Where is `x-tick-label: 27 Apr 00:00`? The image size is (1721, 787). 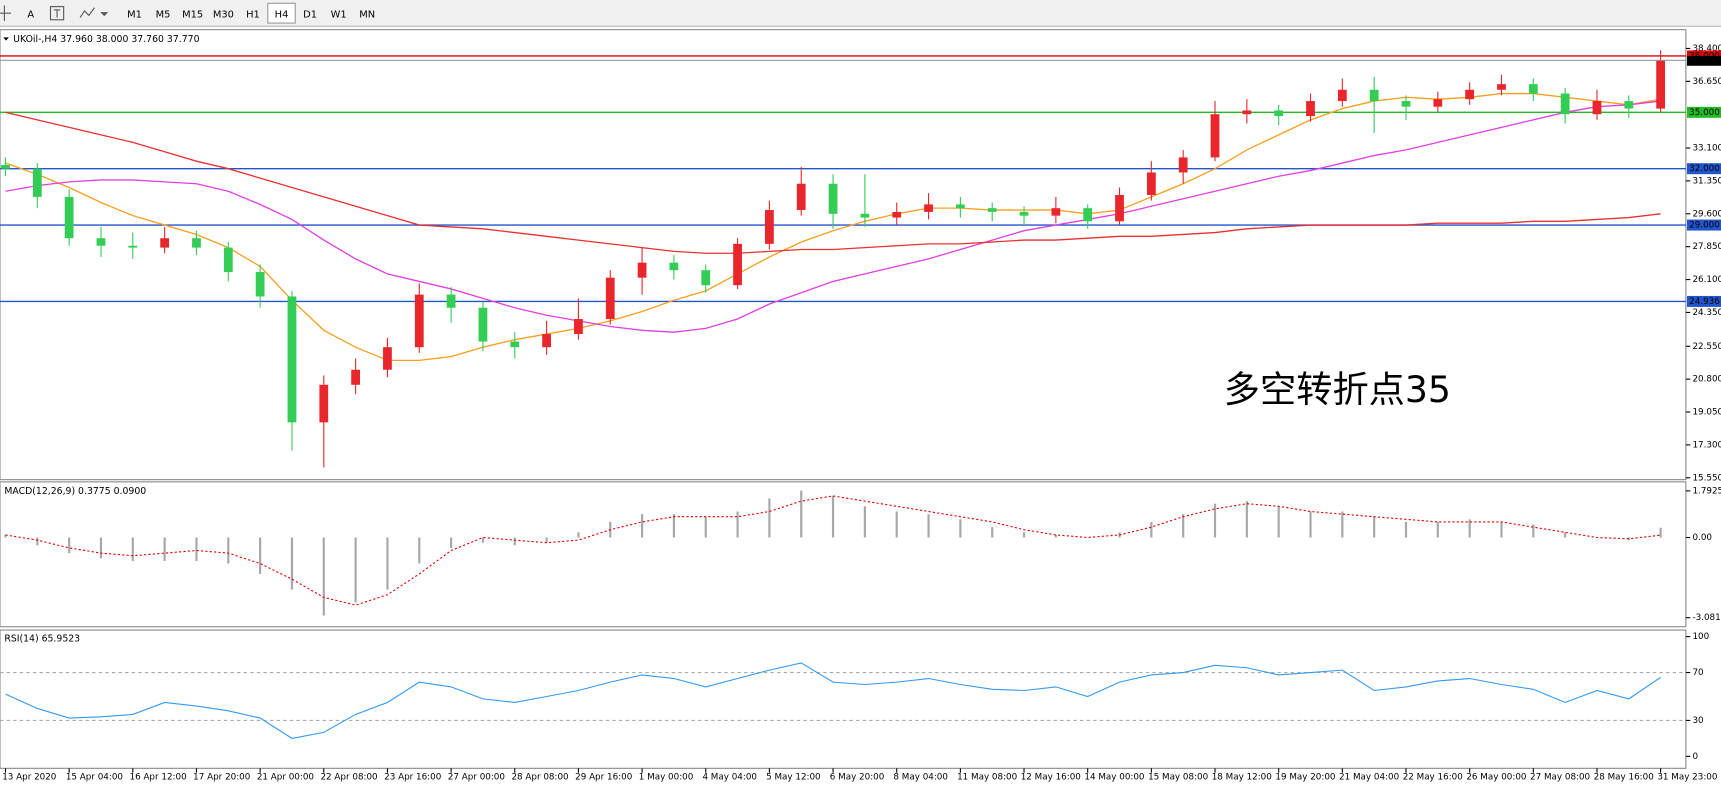
x-tick-label: 27 Apr 00:00 is located at coordinates (476, 778).